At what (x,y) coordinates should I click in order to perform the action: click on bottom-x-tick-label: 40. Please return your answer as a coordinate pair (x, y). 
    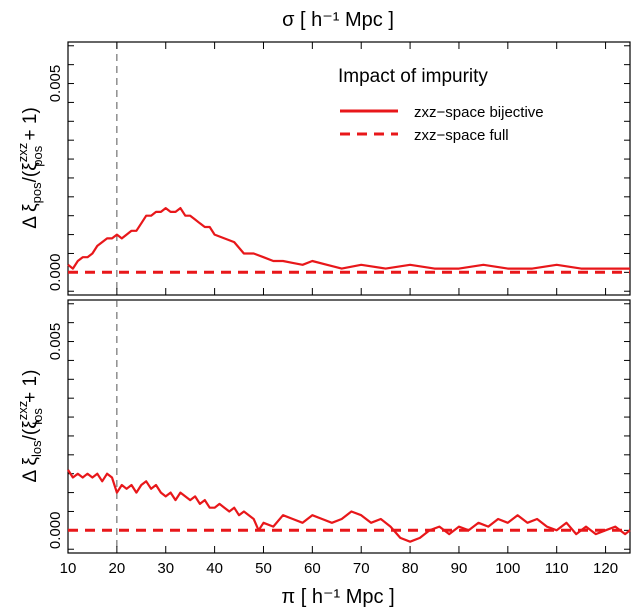
    Looking at the image, I should click on (214, 568).